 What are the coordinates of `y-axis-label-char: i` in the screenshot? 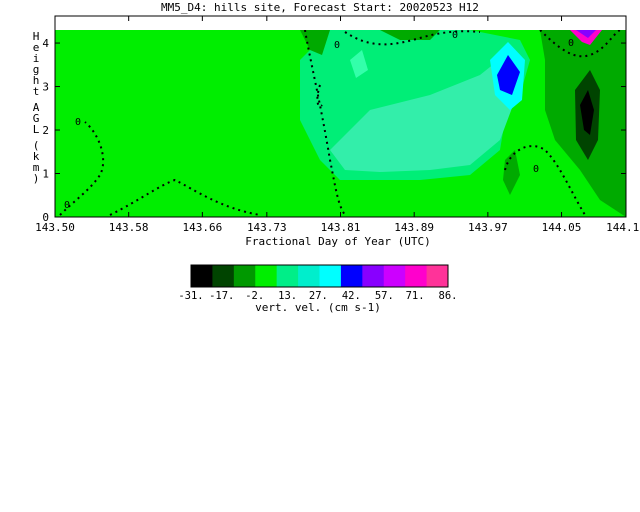 It's located at (36, 58).